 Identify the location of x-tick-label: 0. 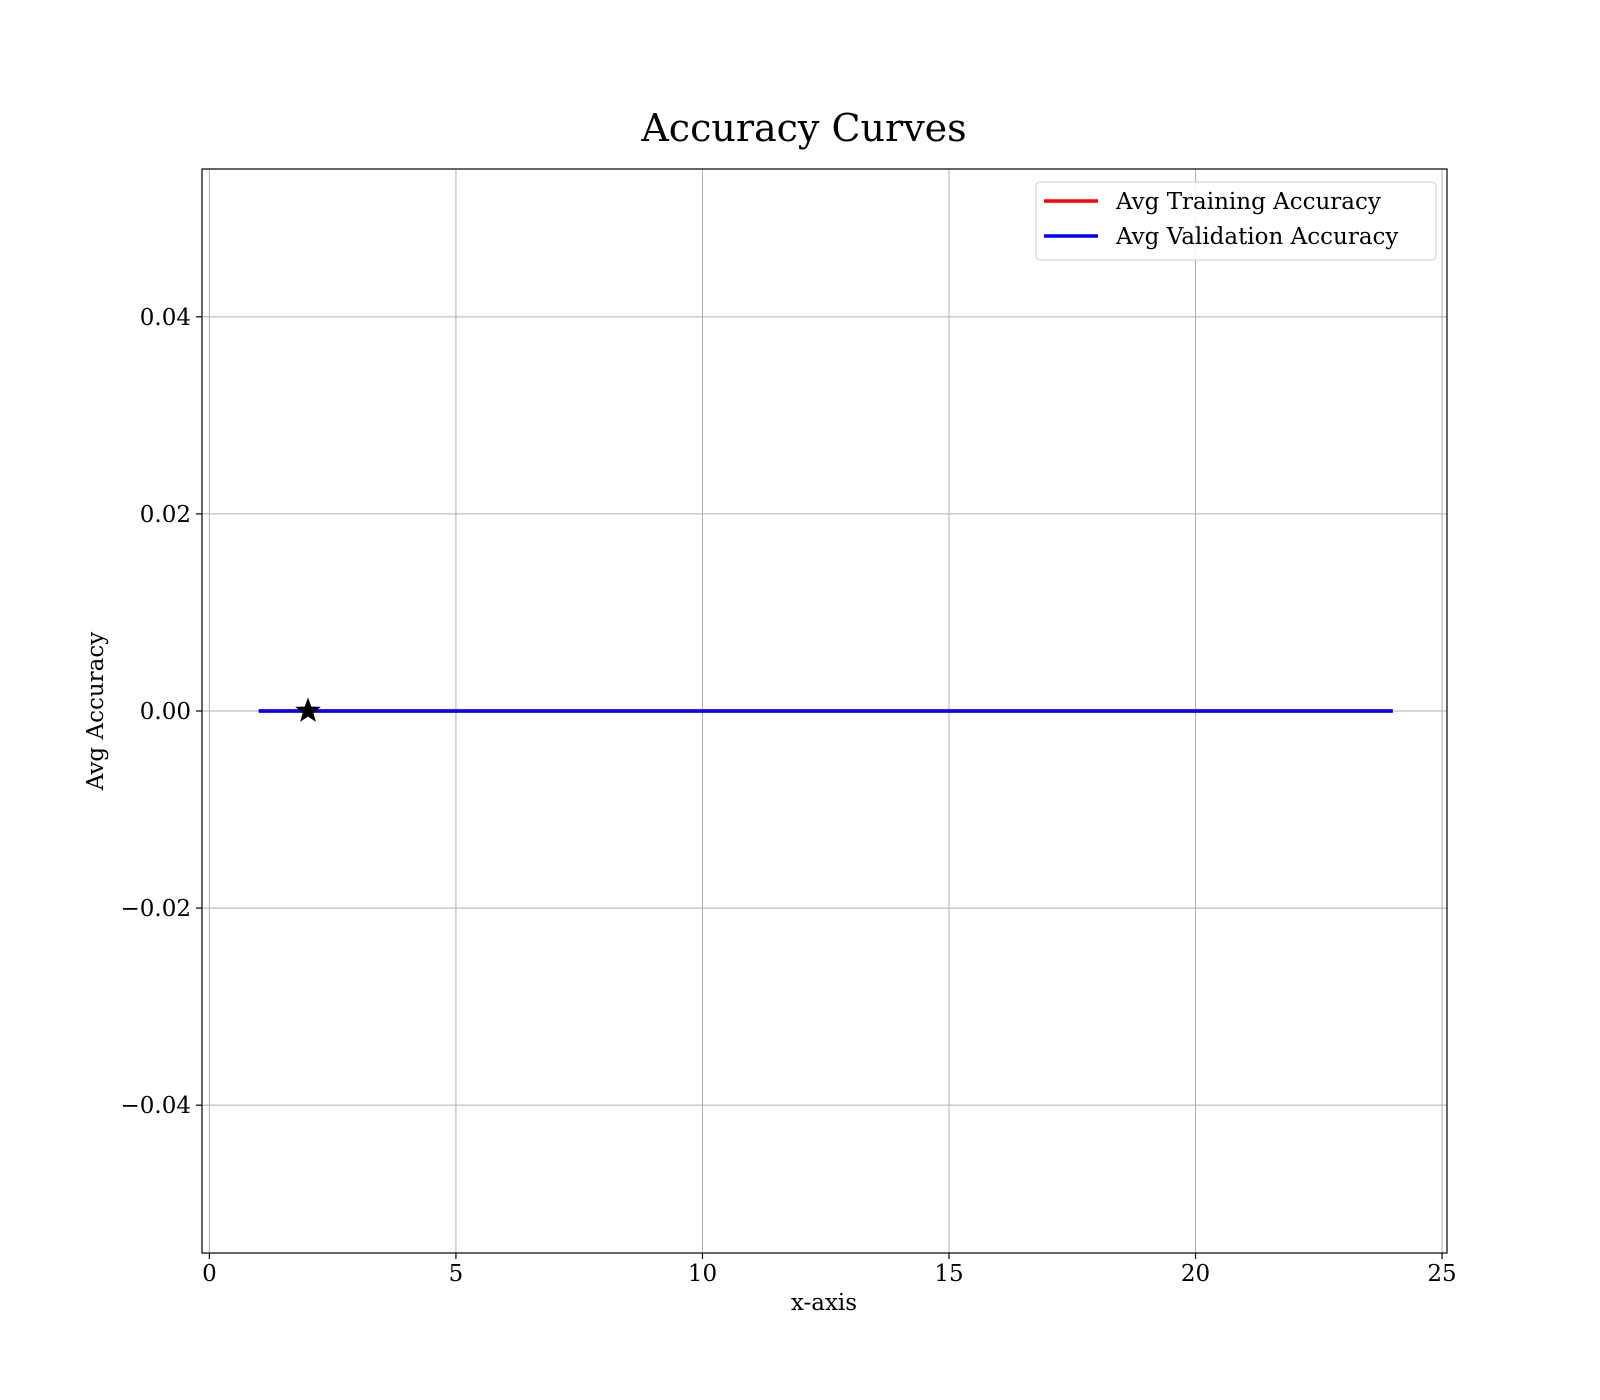
(209, 1274).